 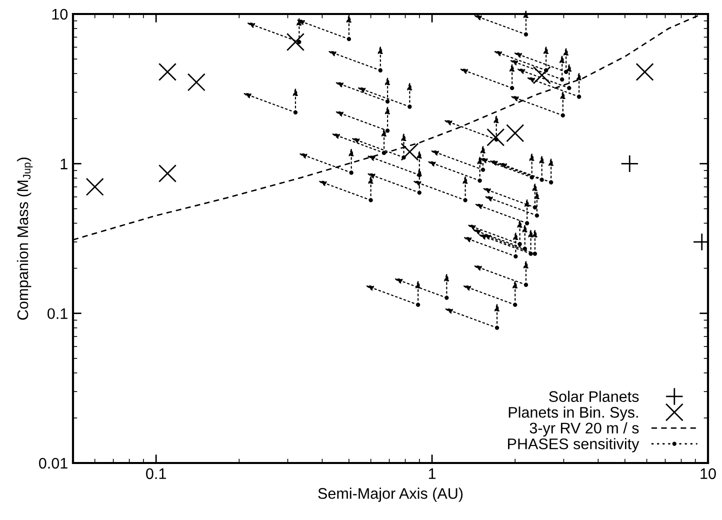 What do you see at coordinates (432, 473) in the screenshot?
I see `x-tick-label: 1` at bounding box center [432, 473].